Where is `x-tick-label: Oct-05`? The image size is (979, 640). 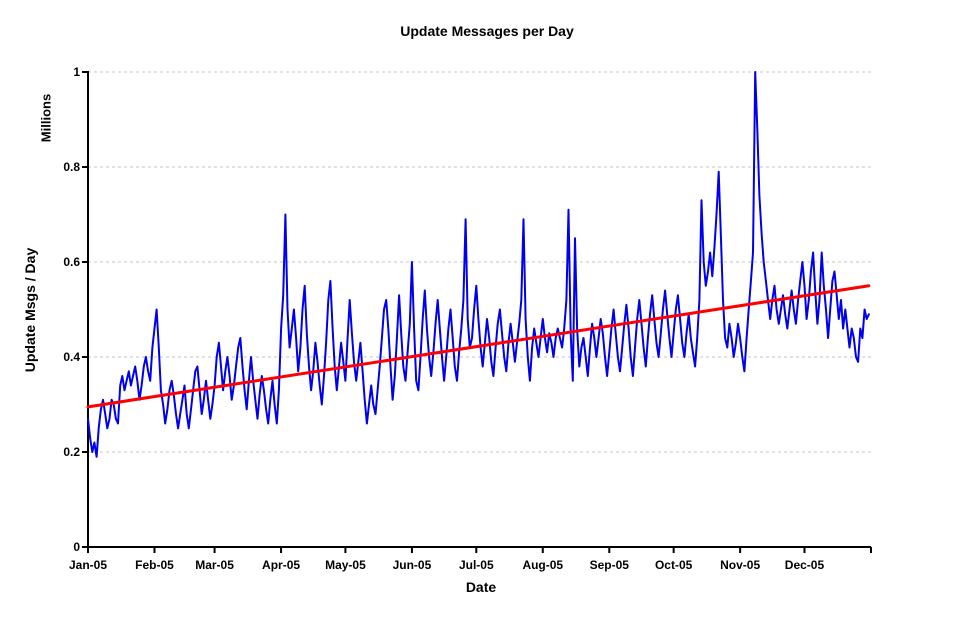
x-tick-label: Oct-05 is located at coordinates (673, 565).